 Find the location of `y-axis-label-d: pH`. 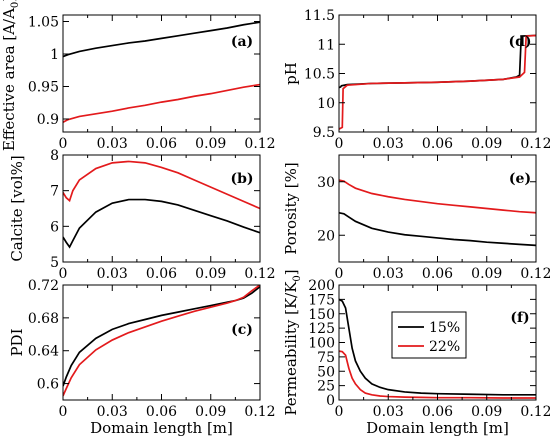

y-axis-label-d: pH is located at coordinates (291, 73).